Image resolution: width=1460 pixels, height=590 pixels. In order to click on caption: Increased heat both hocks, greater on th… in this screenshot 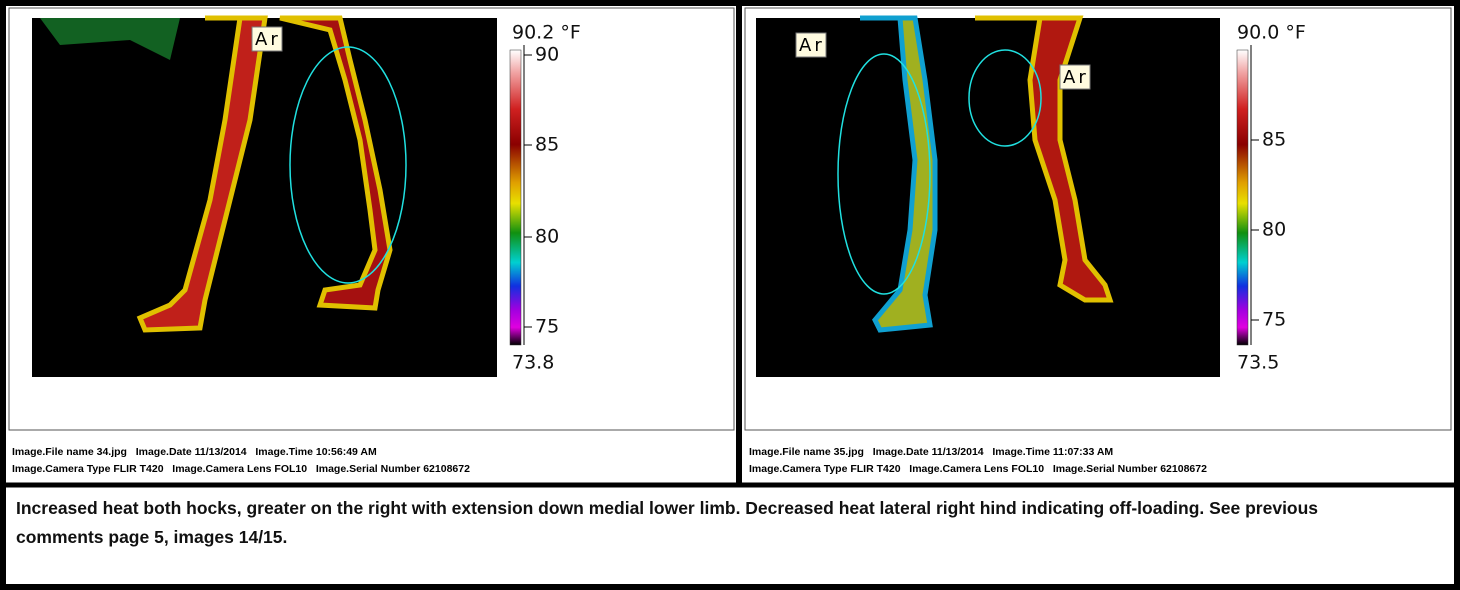, I will do `click(667, 522)`.